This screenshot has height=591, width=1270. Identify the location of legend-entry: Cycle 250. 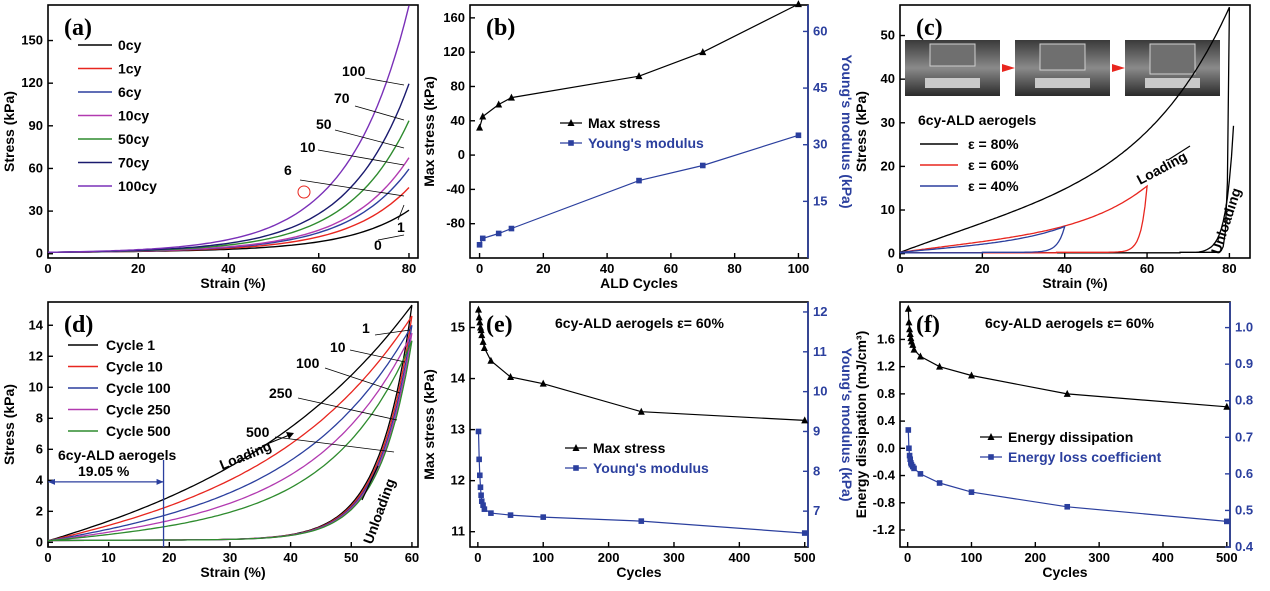
(138, 410).